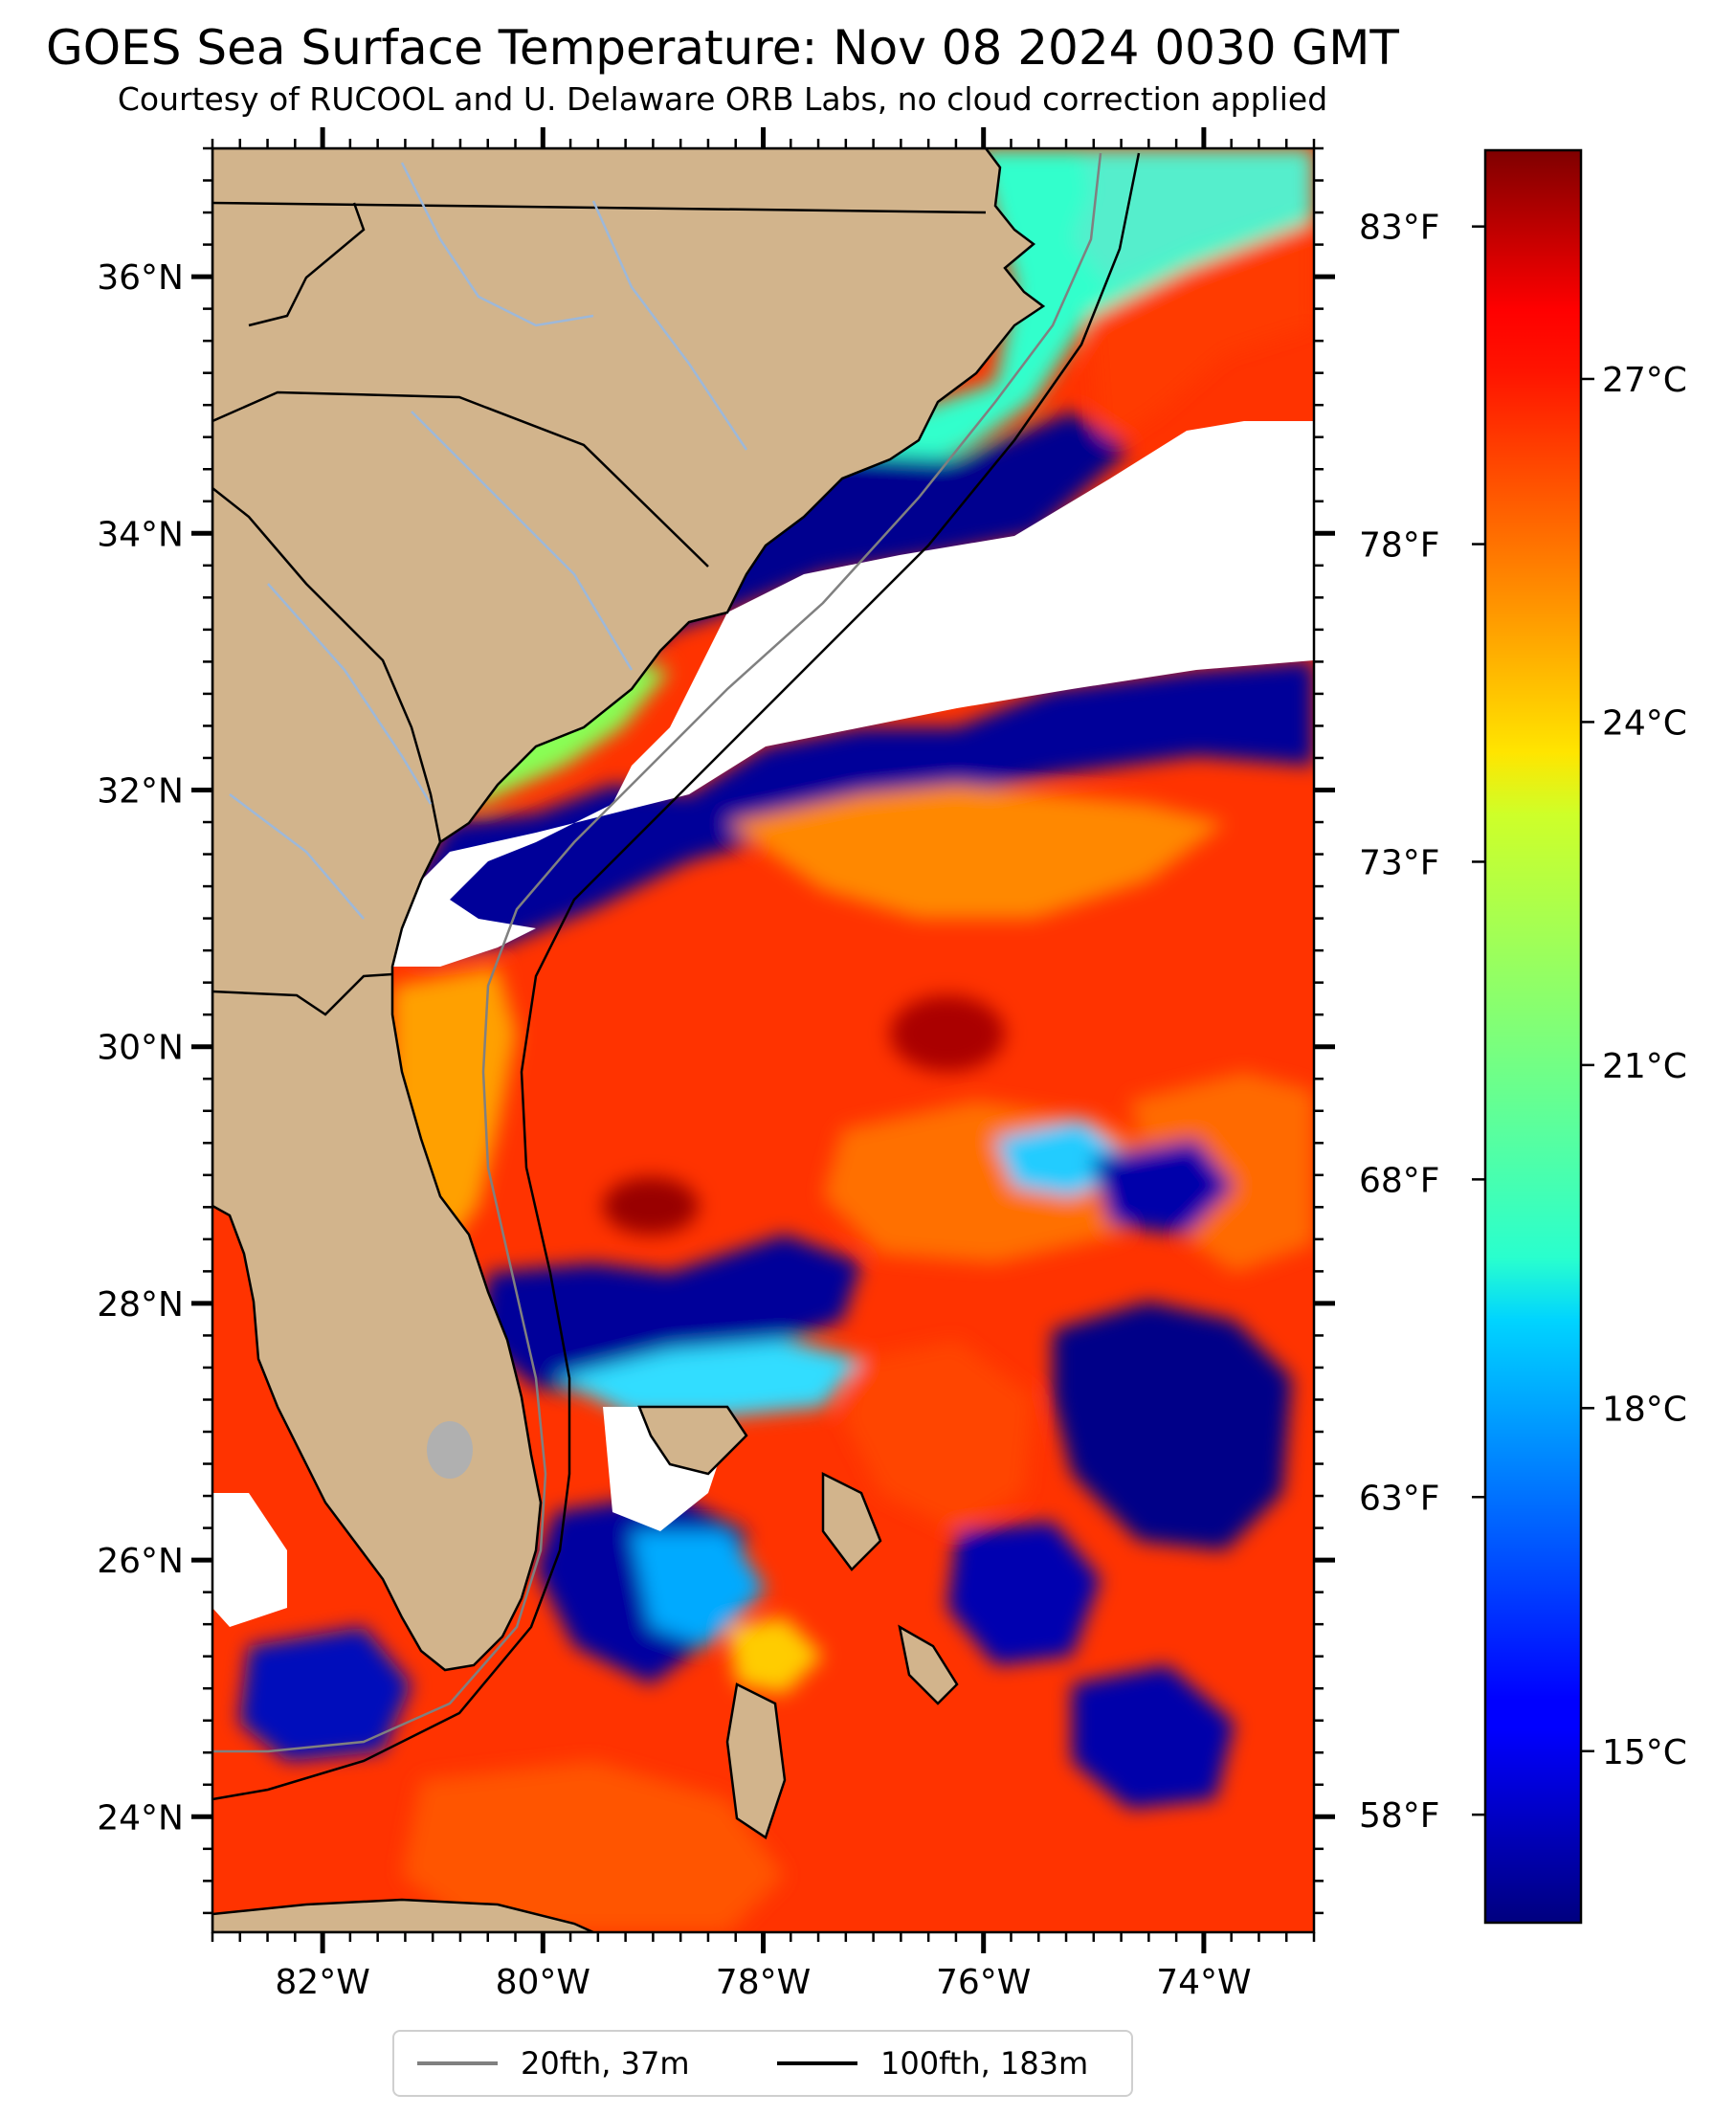 The width and height of the screenshot is (1736, 2116). I want to click on land-cuba, so click(403, 1915).